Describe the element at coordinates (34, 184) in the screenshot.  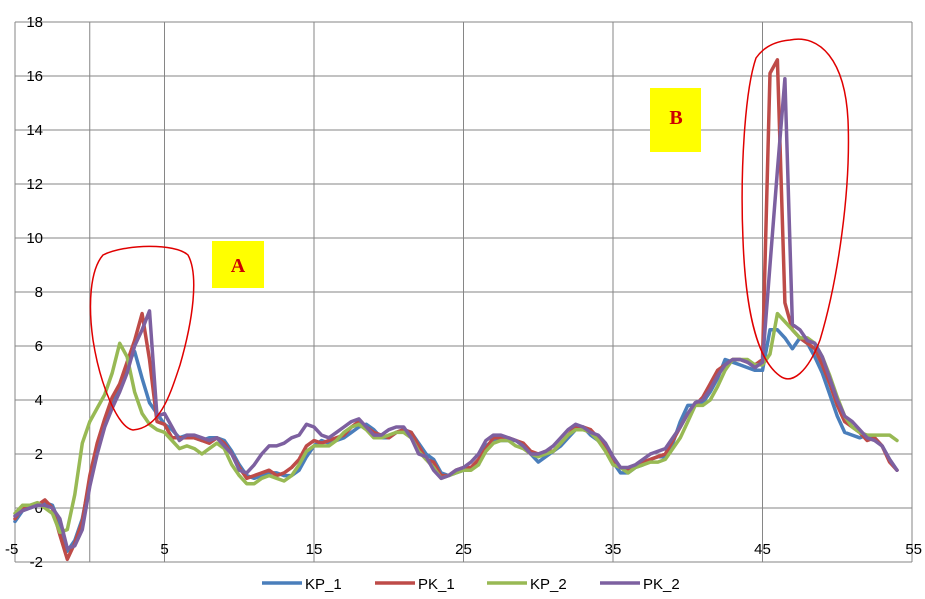
I see `y-tick-label: 12` at that location.